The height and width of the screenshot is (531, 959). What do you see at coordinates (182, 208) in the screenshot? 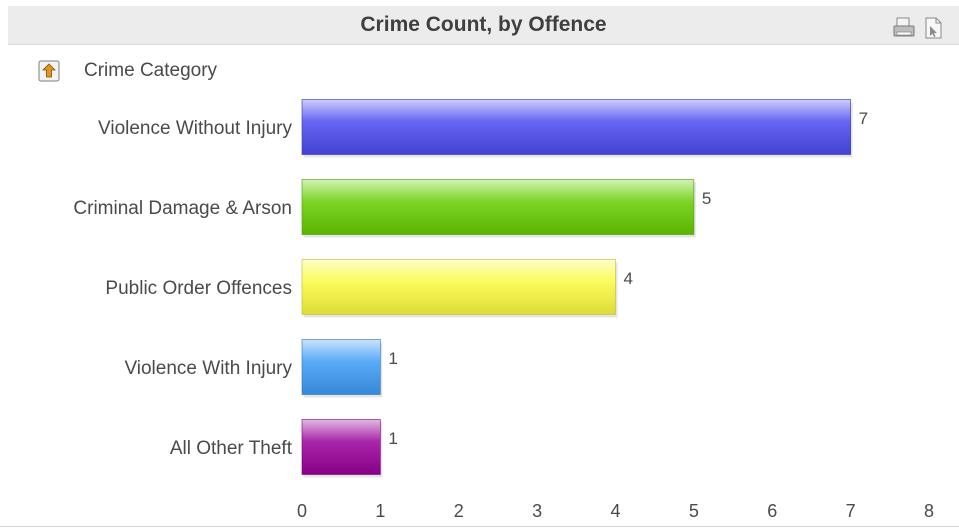
I see `category-label: Criminal Damage & Arson` at bounding box center [182, 208].